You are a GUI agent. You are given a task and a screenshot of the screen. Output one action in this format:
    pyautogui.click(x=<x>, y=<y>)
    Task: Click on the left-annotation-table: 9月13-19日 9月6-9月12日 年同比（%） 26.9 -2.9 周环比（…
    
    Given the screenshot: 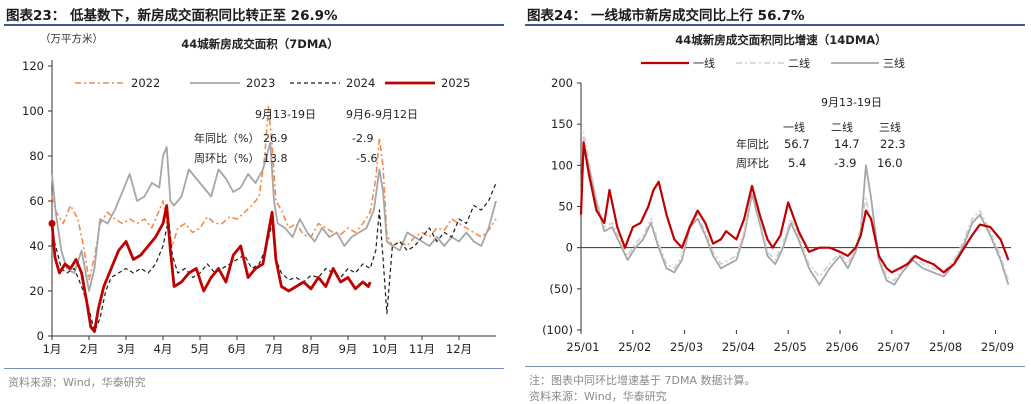 What is the action you would take?
    pyautogui.click(x=306, y=136)
    